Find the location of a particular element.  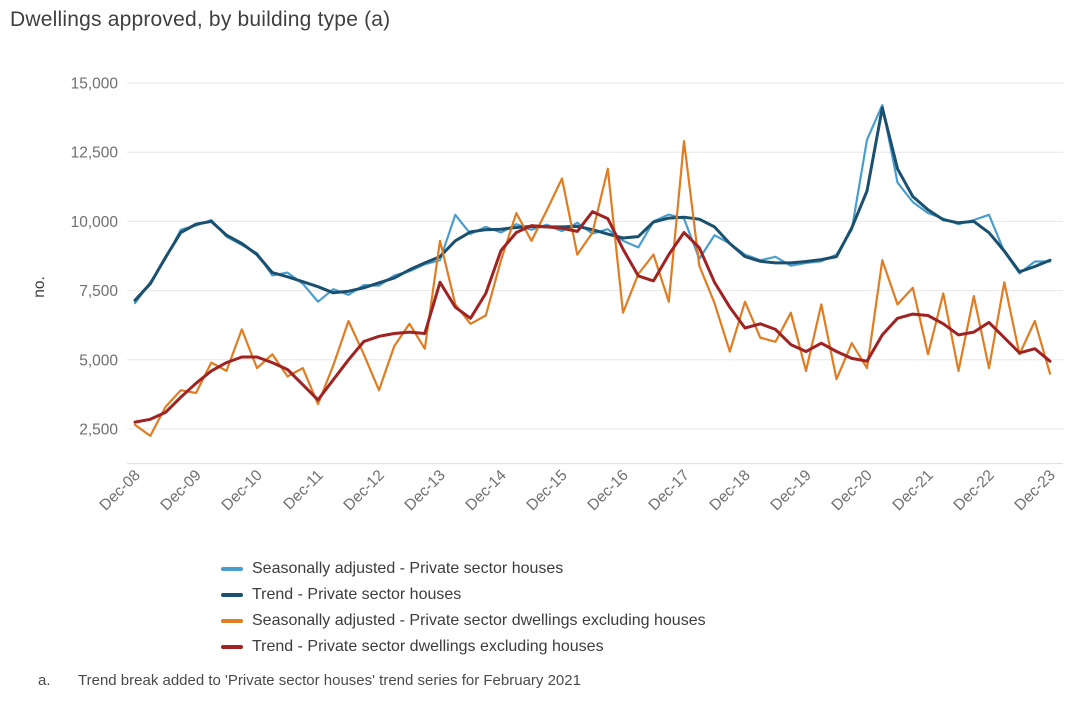

x-tick-label: Dec-15 is located at coordinates (546, 490).